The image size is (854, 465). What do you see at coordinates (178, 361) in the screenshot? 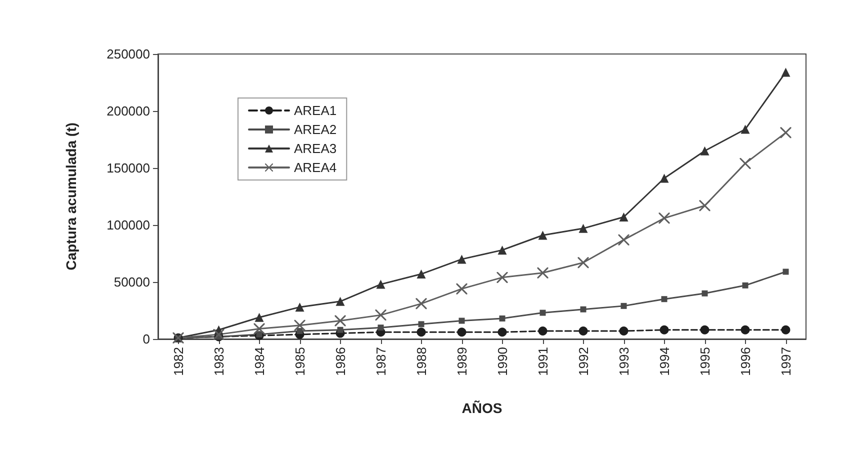
I see `x-tick-label: 1982` at bounding box center [178, 361].